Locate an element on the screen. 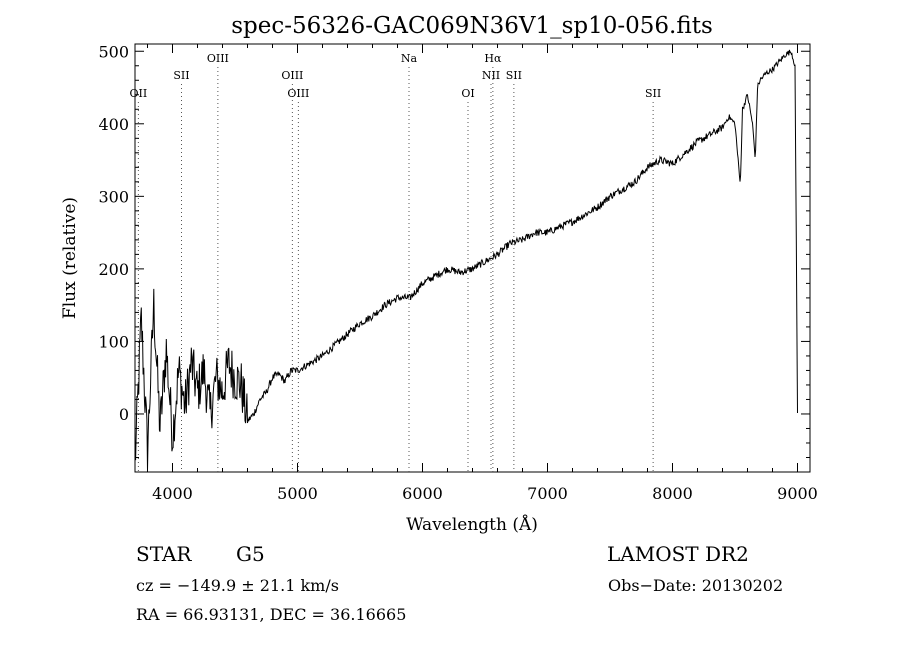  x-tick-label: 7000 is located at coordinates (547, 493).